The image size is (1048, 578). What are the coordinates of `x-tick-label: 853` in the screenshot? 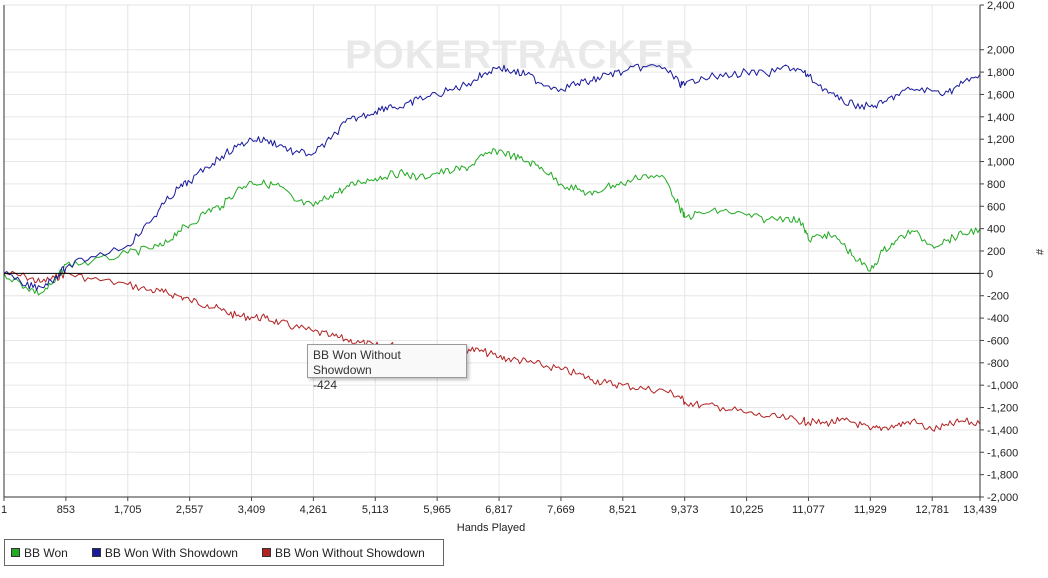 It's located at (66, 510).